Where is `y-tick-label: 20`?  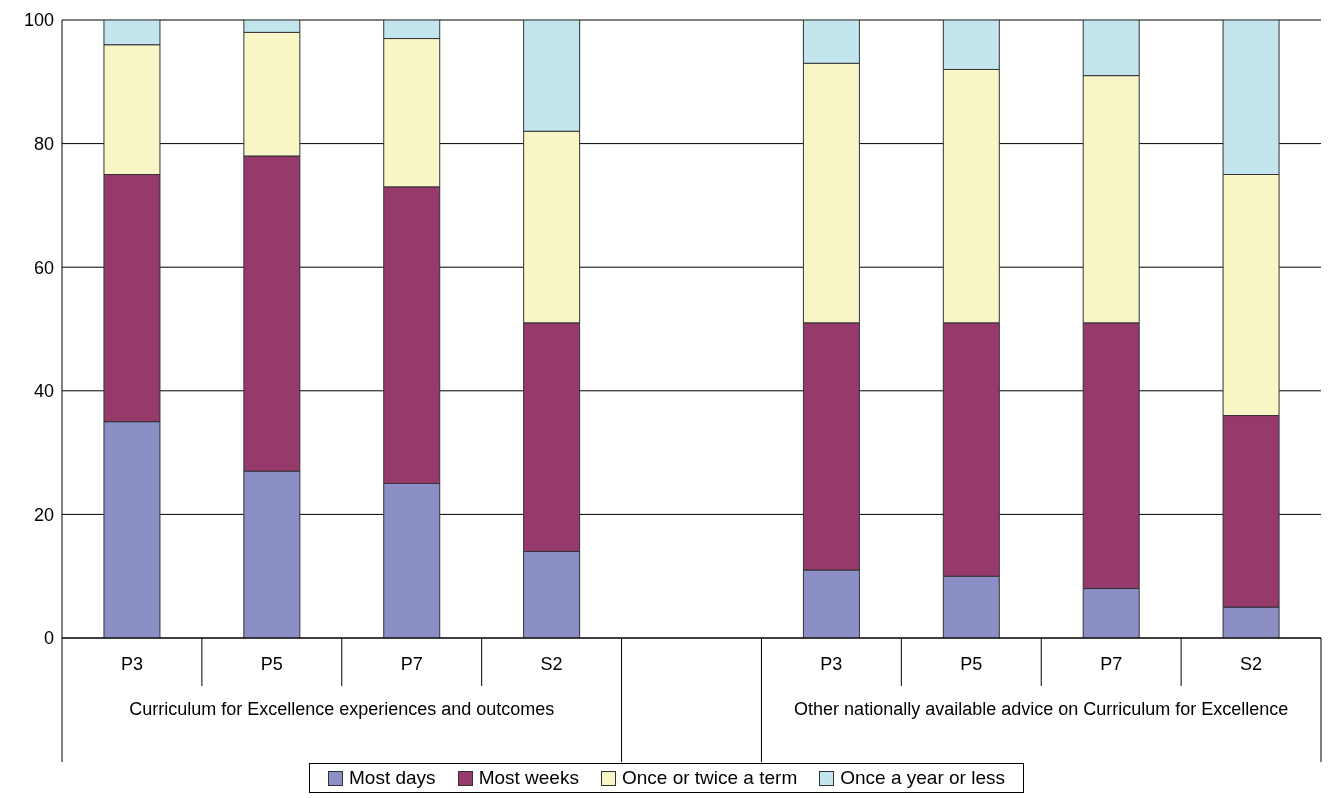
y-tick-label: 20 is located at coordinates (43, 514).